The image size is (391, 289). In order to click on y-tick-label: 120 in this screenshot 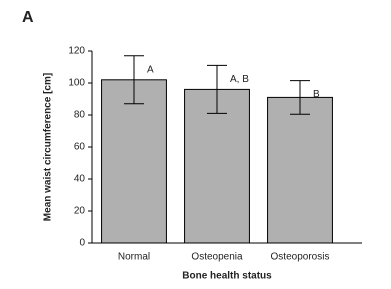, I will do `click(76, 51)`.